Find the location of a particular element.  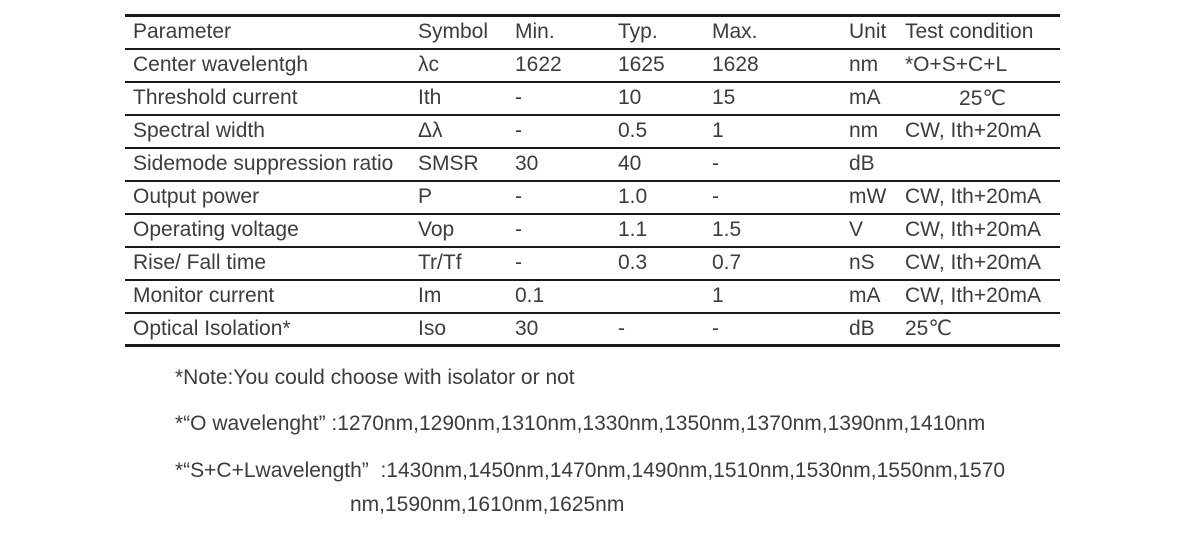

symbol-cell: Iso is located at coordinates (432, 328).